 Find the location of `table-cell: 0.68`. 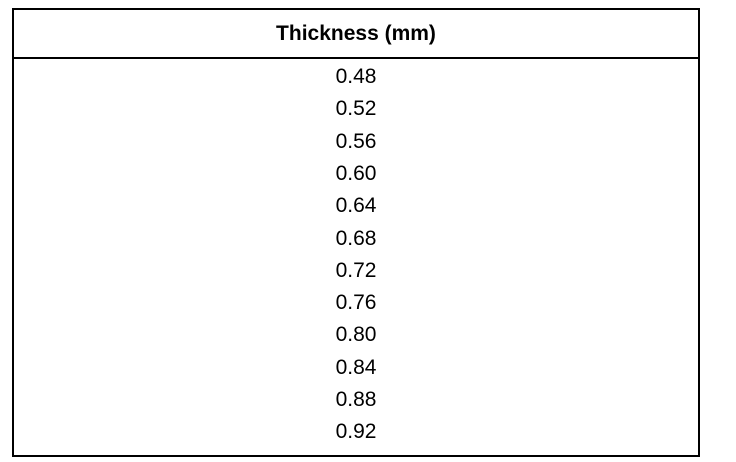

table-cell: 0.68 is located at coordinates (356, 238).